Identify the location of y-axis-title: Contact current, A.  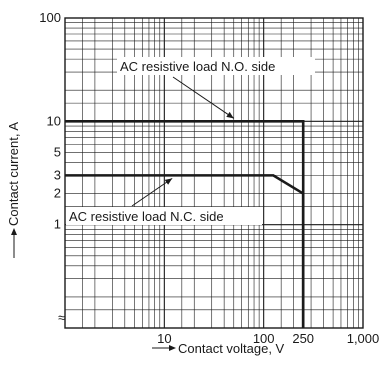
(13, 174).